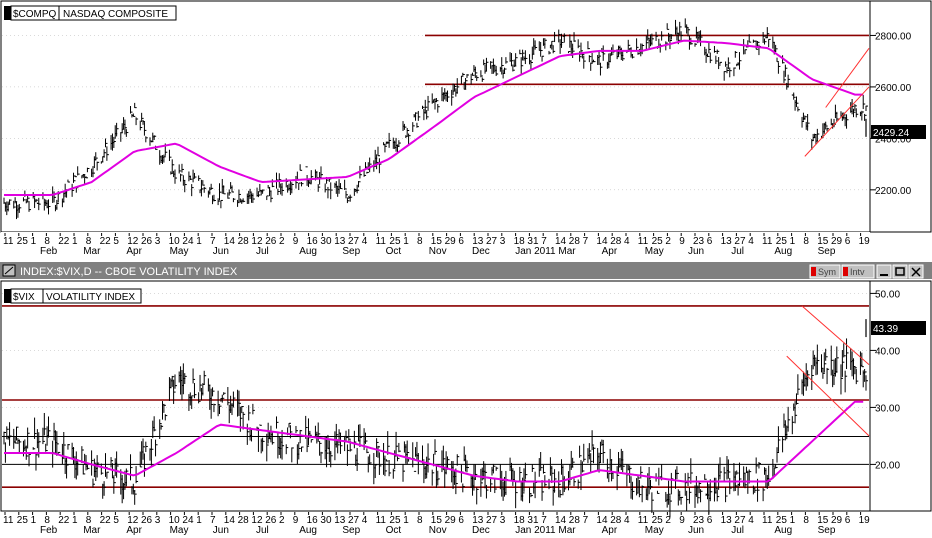  I want to click on top-y-tick-label: 2400.00, so click(893, 139).